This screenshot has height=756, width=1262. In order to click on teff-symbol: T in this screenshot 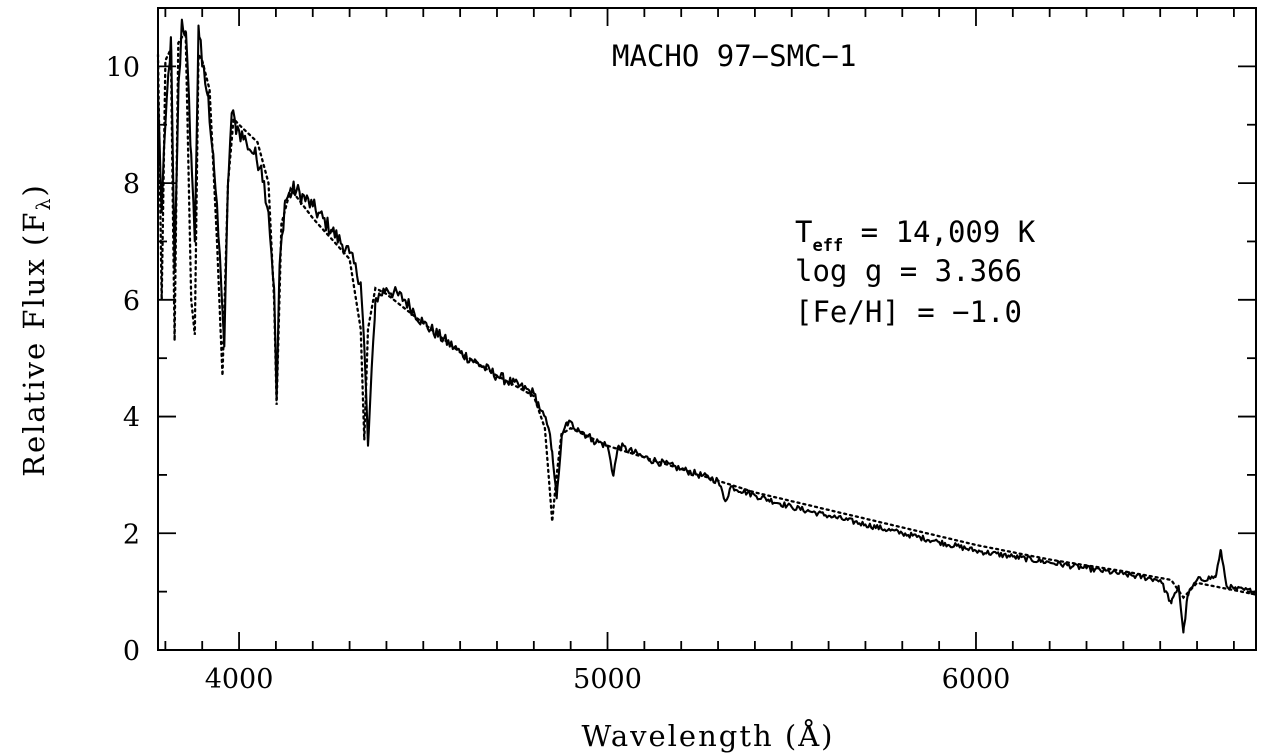, I will do `click(803, 232)`.